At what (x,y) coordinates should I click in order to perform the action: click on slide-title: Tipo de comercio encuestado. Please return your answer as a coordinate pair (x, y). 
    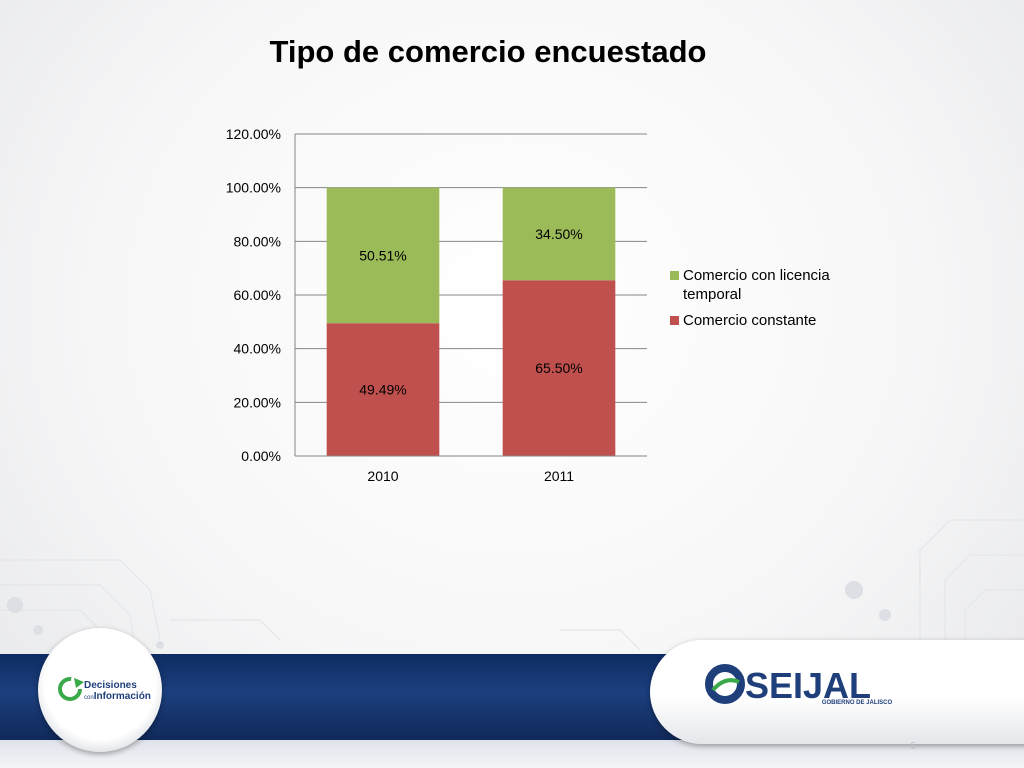
    Looking at the image, I should click on (488, 51).